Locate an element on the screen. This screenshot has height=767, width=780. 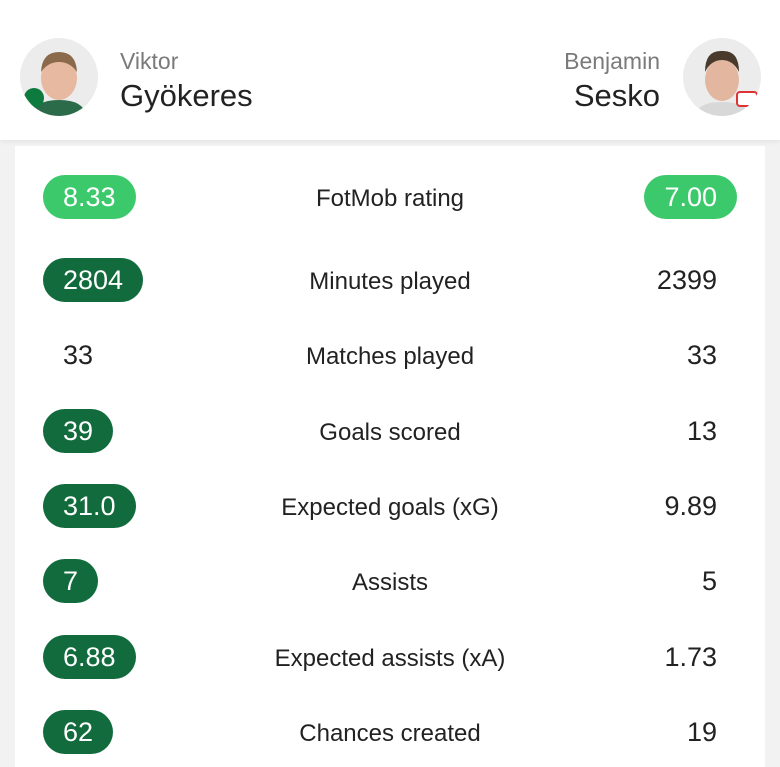
right-value: 9.89 is located at coordinates (690, 506).